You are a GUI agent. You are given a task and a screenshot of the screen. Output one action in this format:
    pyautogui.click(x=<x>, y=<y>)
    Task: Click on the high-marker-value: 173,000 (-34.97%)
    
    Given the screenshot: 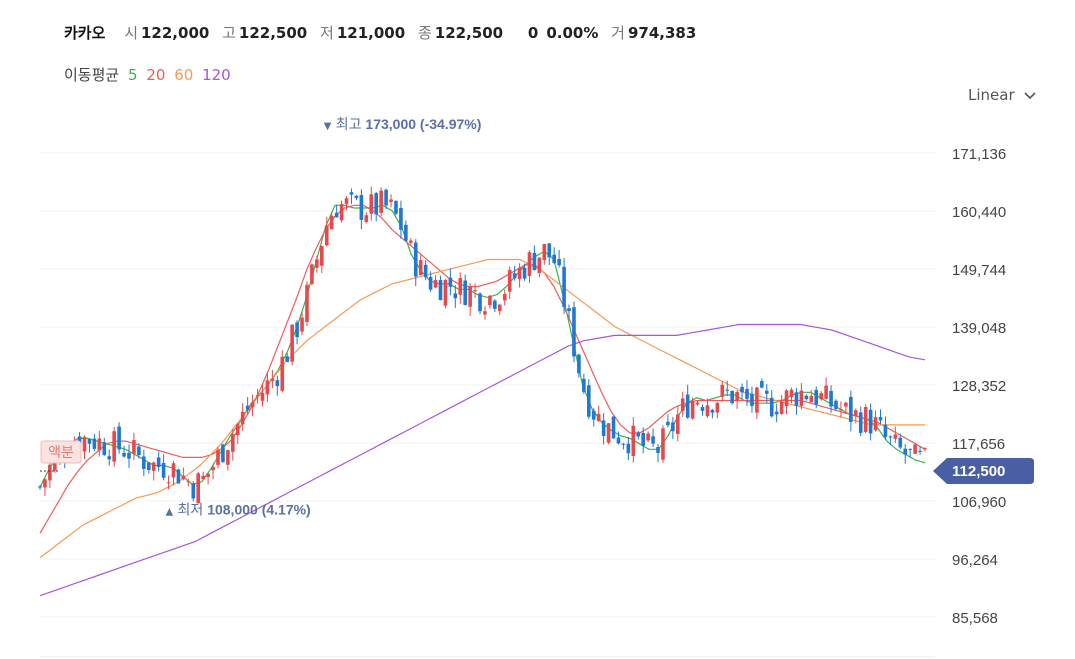 What is the action you would take?
    pyautogui.click(x=423, y=124)
    